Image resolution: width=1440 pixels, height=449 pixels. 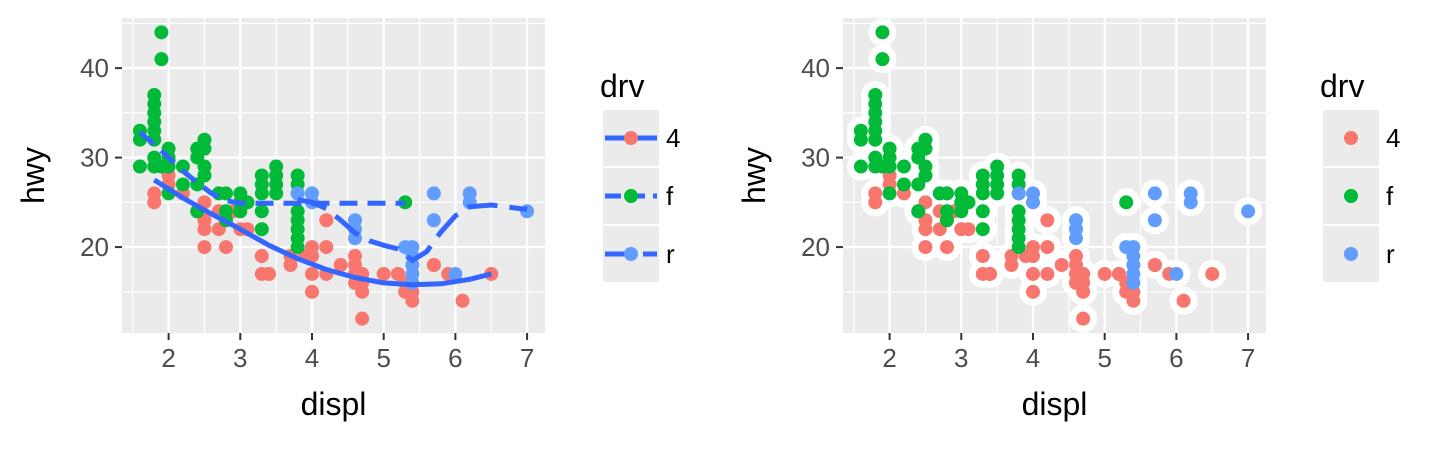 I want to click on x-tick-label: 4, so click(x=312, y=358).